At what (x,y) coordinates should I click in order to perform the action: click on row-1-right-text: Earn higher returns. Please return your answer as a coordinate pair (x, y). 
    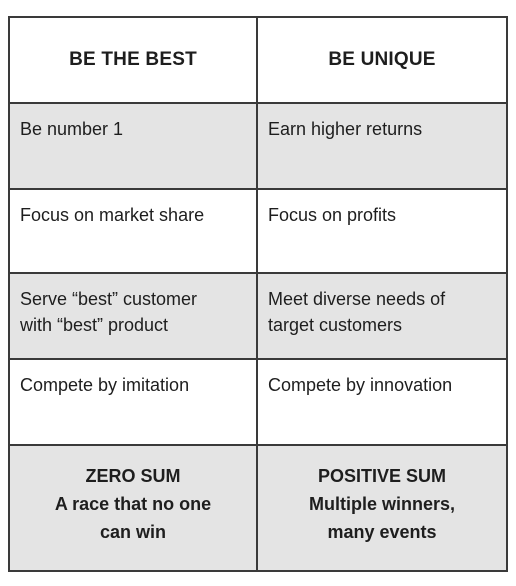
    Looking at the image, I should click on (345, 129).